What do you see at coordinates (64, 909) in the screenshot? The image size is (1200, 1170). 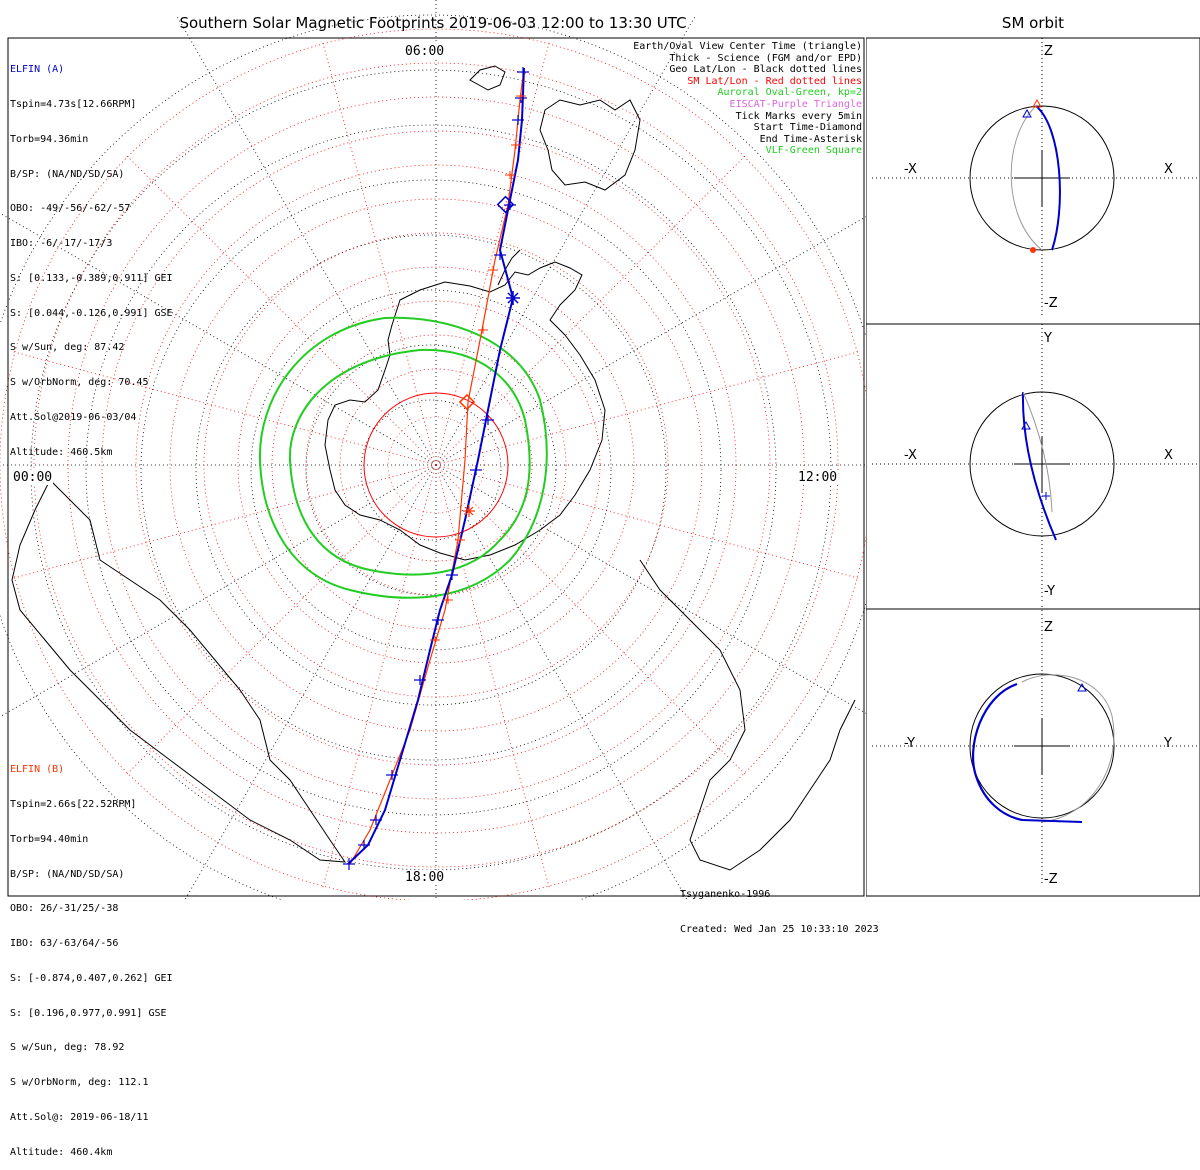 I see `elfin-b-line: OBO: 26/-31/25/-38` at bounding box center [64, 909].